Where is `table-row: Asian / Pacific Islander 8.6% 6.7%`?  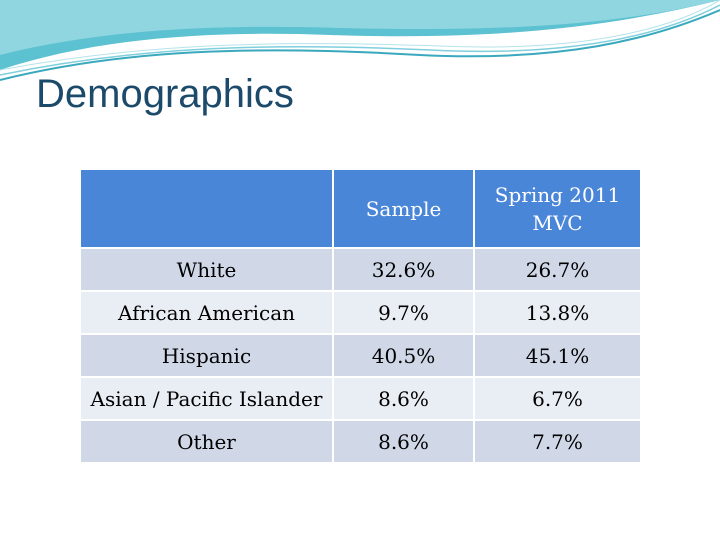 table-row: Asian / Pacific Islander 8.6% 6.7% is located at coordinates (360, 398).